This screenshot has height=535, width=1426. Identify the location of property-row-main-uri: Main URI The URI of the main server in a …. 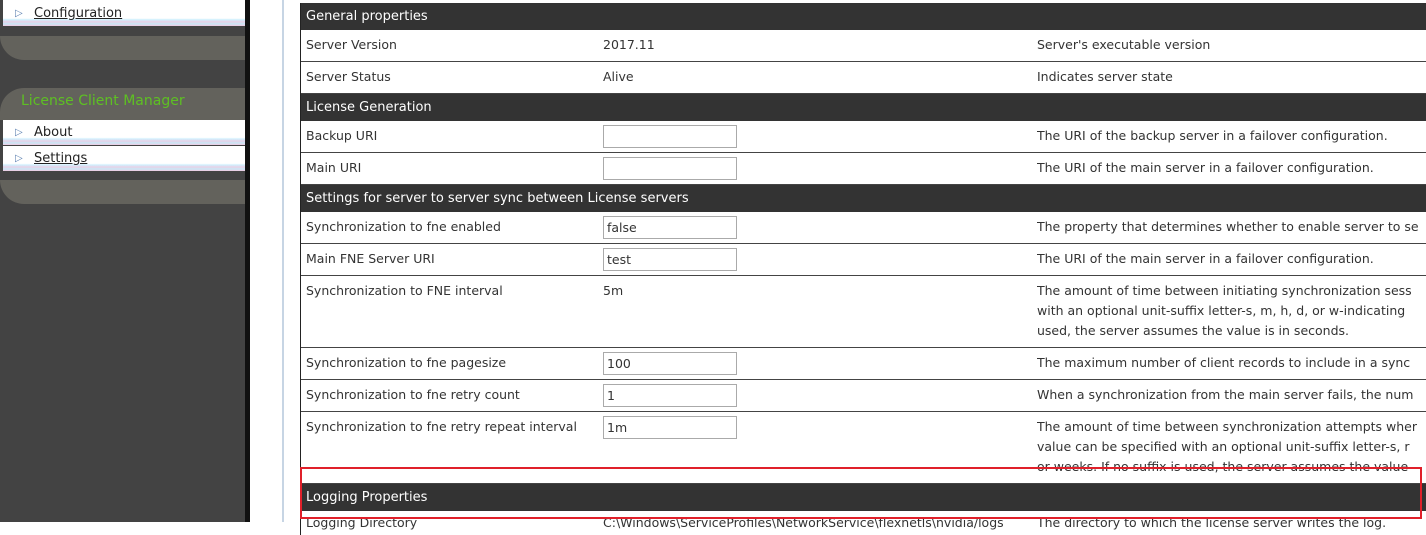
(863, 169).